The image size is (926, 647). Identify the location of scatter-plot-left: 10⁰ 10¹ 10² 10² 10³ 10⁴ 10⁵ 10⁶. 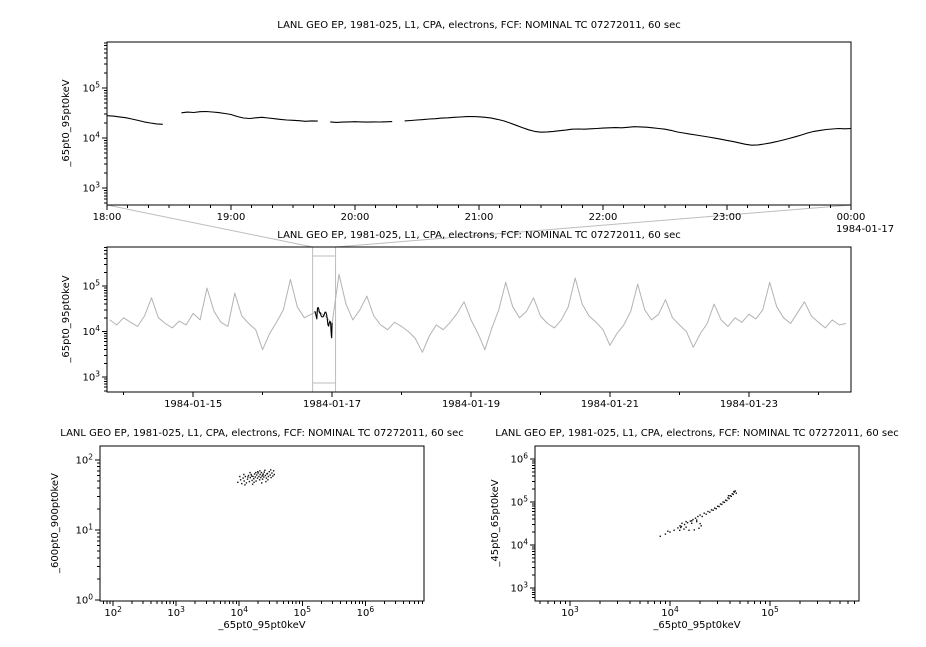
(250, 532).